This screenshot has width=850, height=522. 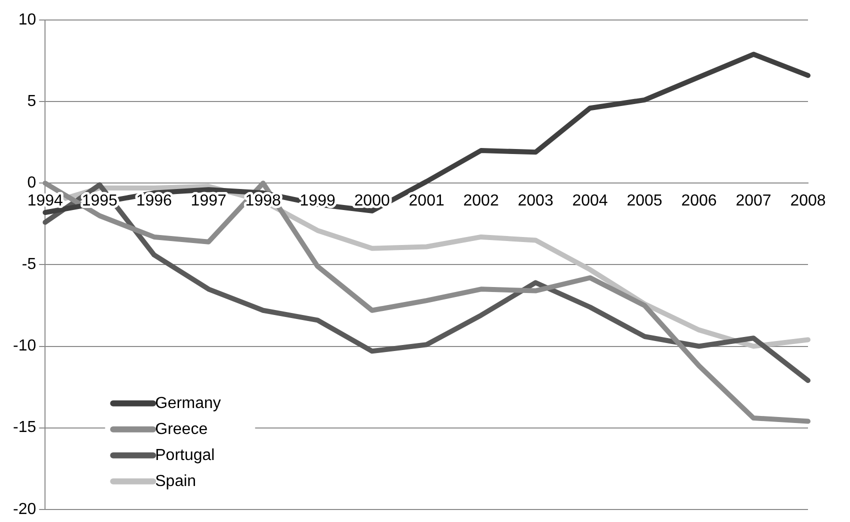 What do you see at coordinates (426, 201) in the screenshot?
I see `x-tick-label: 2001` at bounding box center [426, 201].